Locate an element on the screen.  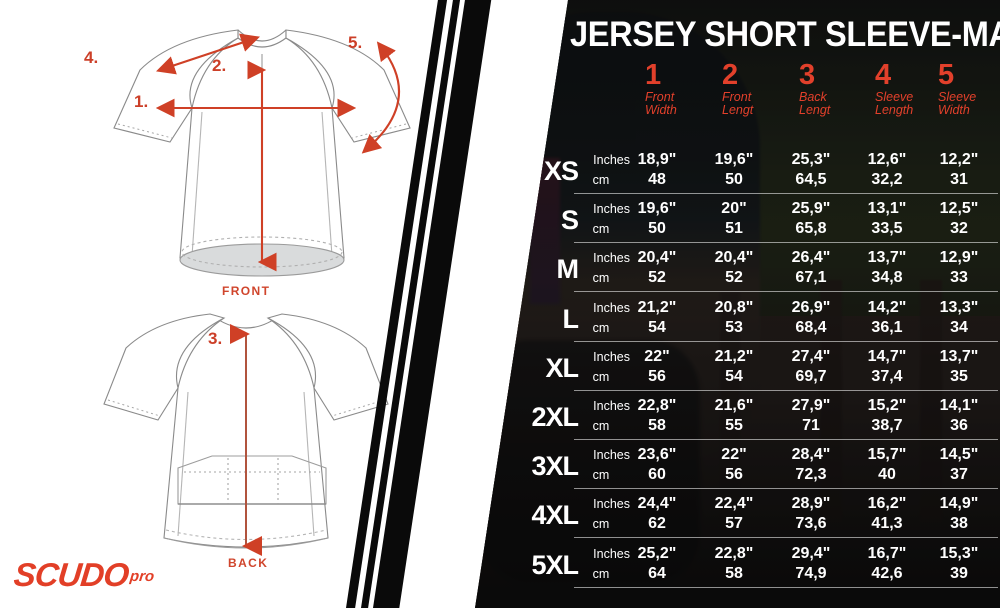
measurement-cell: 28,4" 72,3 is located at coordinates (811, 465).